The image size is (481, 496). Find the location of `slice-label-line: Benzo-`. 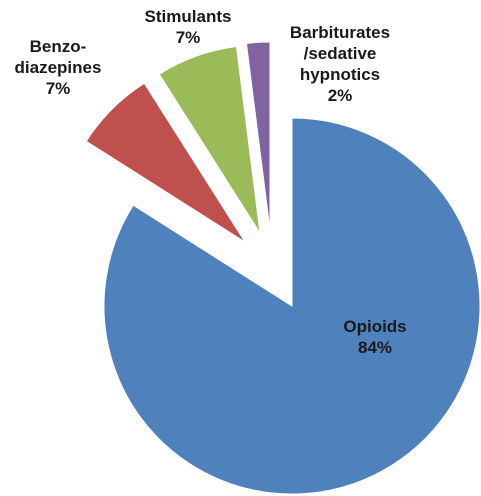

slice-label-line: Benzo- is located at coordinates (58, 46).